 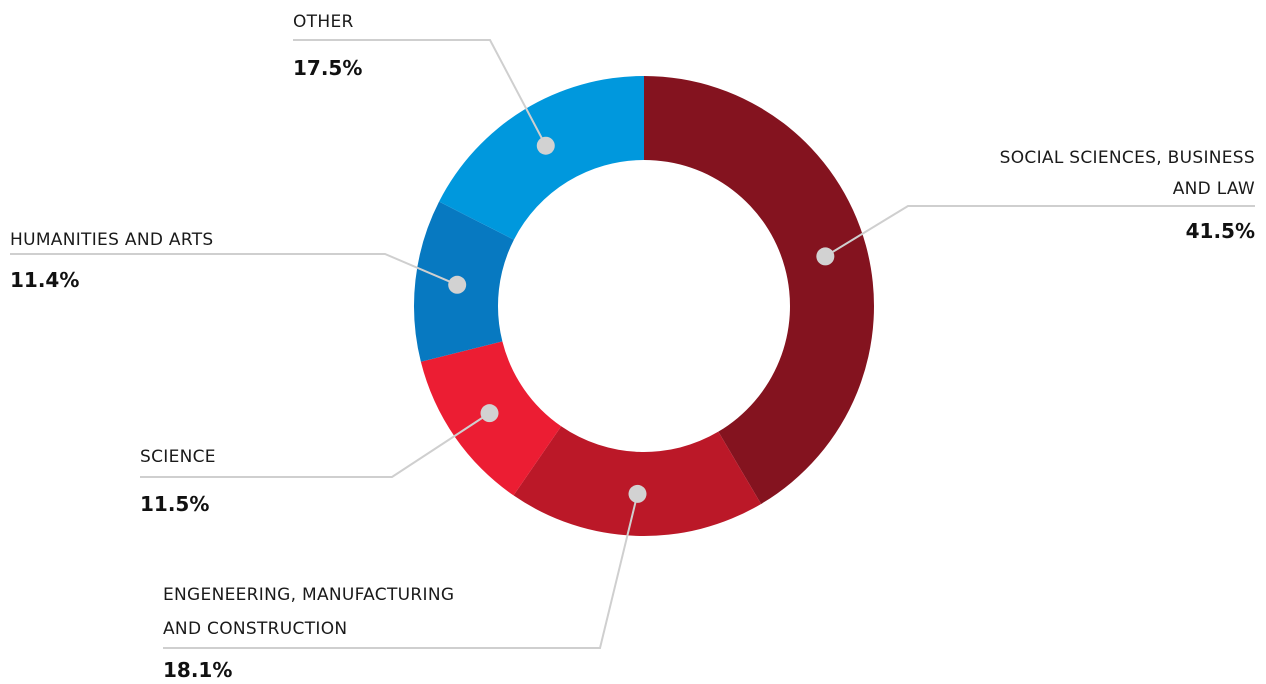 What do you see at coordinates (308, 595) in the screenshot?
I see `slice-category-label-1: ENGENEERING, MANUFACTURING` at bounding box center [308, 595].